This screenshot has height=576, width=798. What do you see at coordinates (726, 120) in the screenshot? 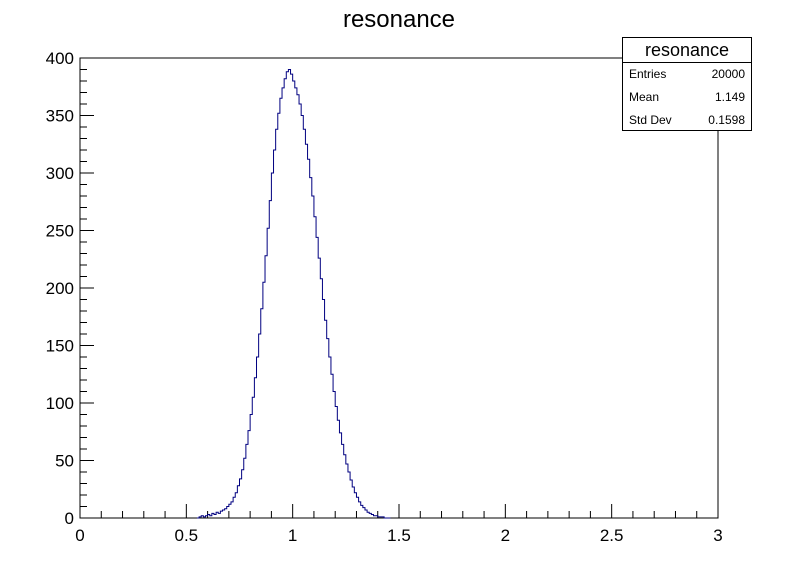
I see `stats-value-stddev: 0.1598` at bounding box center [726, 120].